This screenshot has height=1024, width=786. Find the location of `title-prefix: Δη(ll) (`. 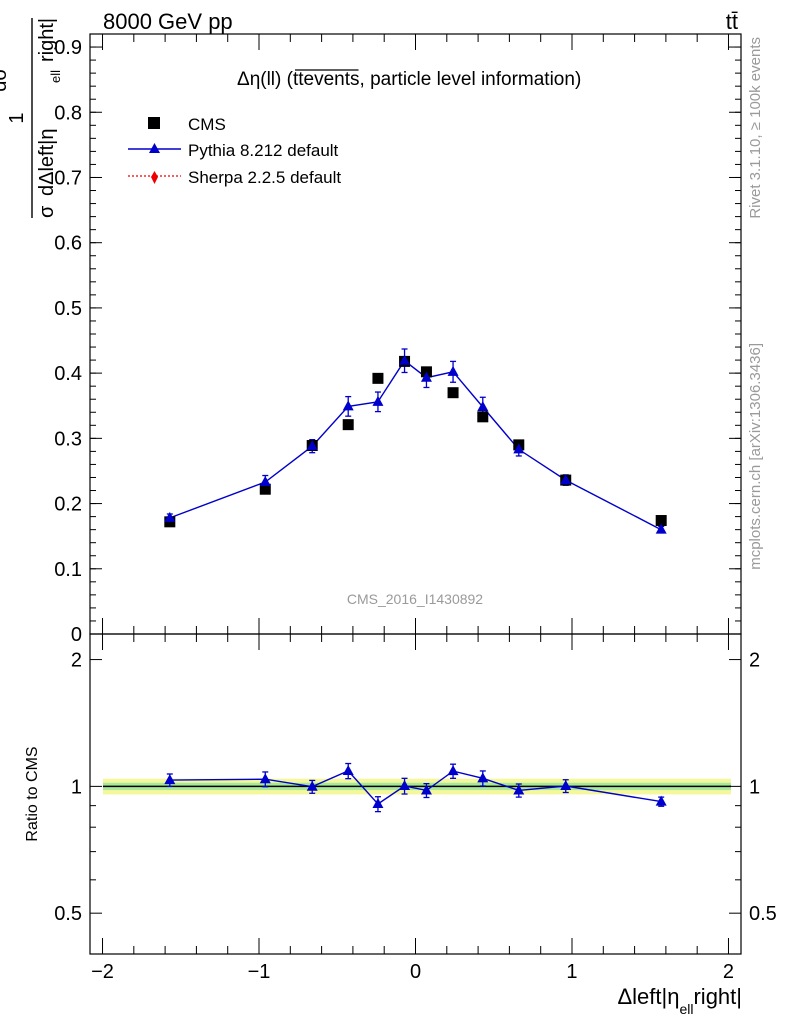

title-prefix: Δη(ll) ( is located at coordinates (265, 79).